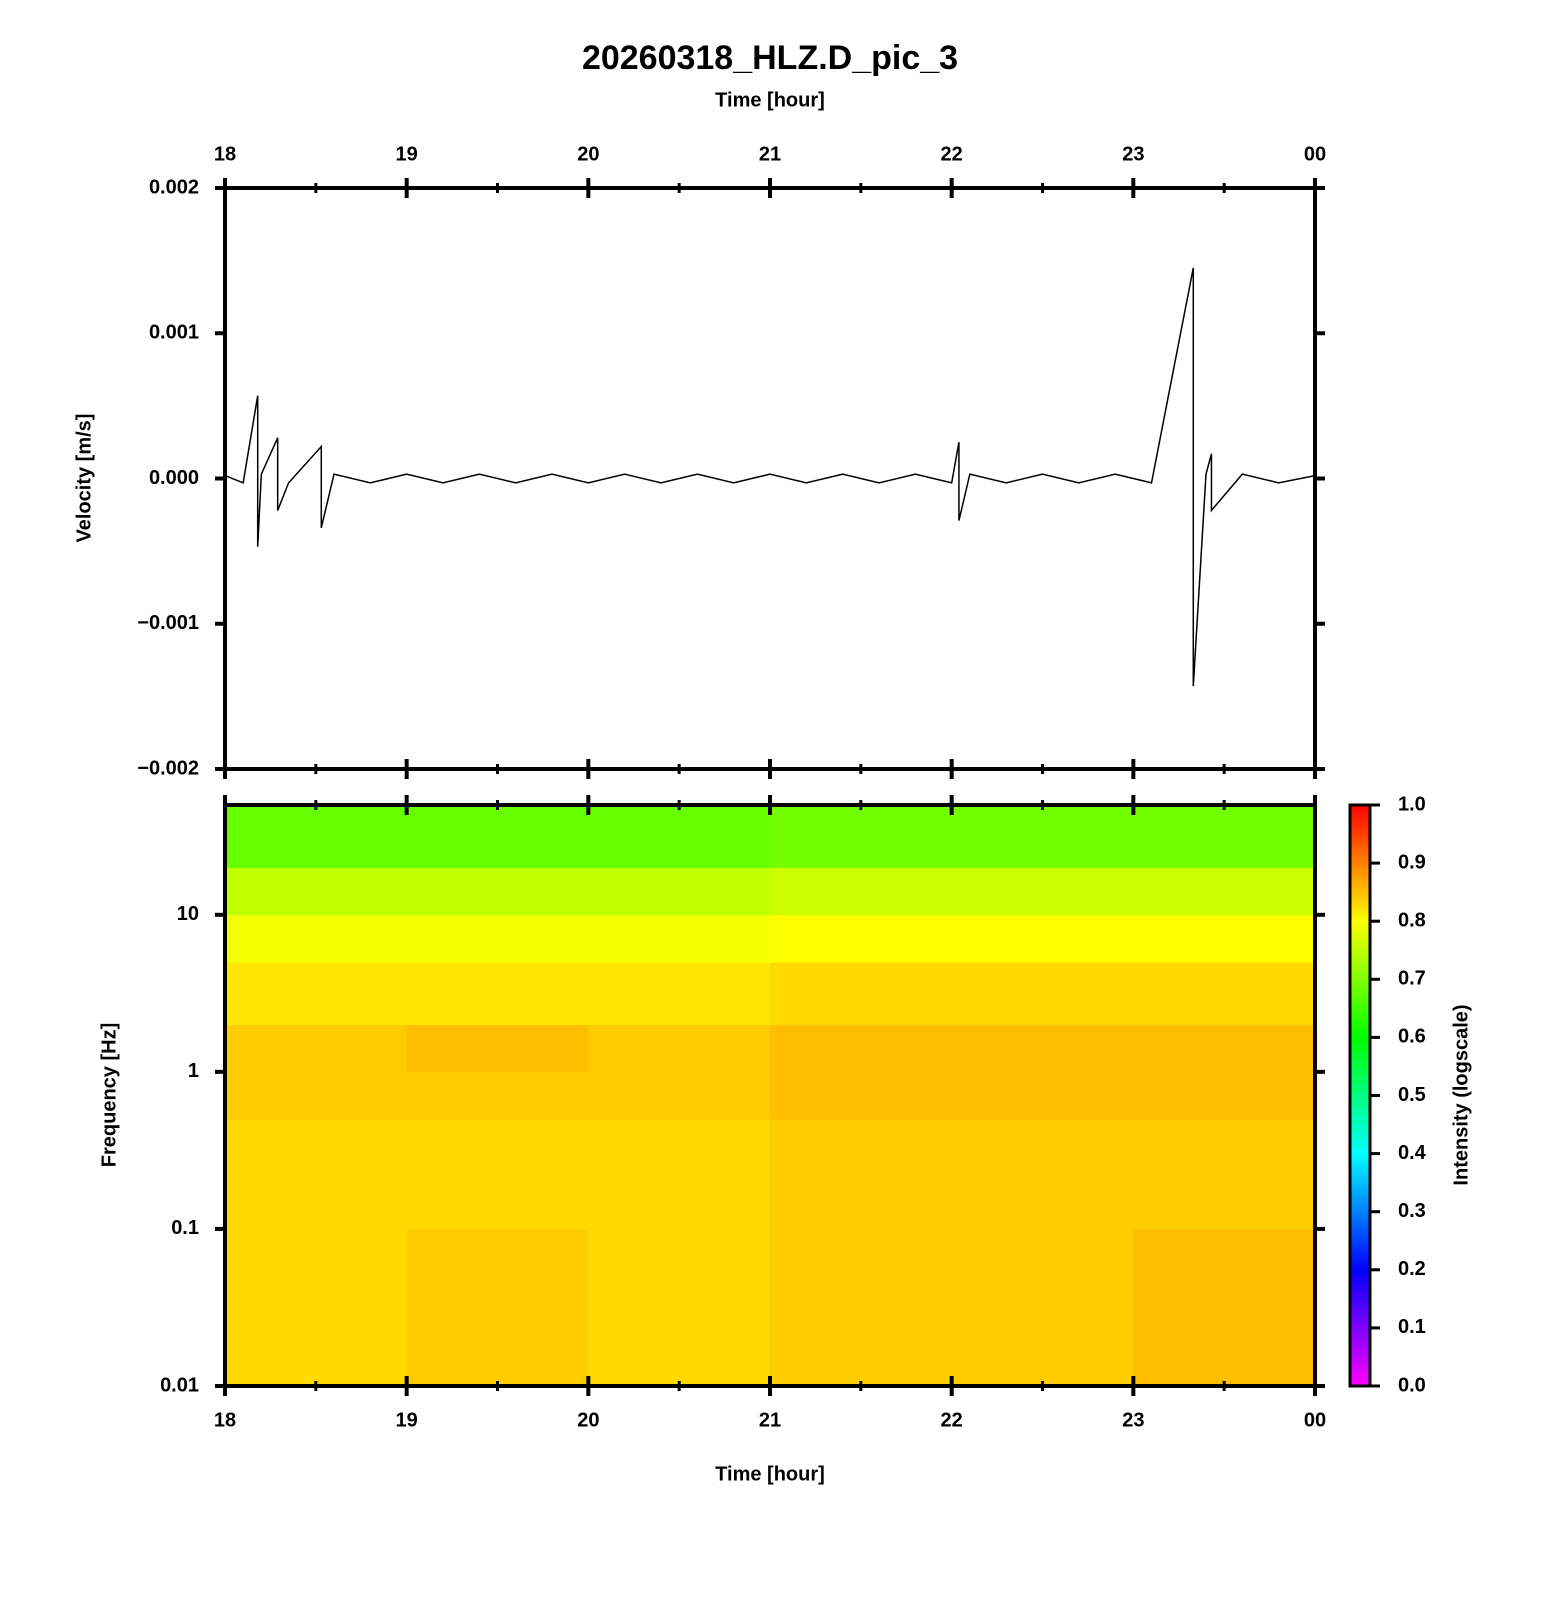  What do you see at coordinates (1461, 1094) in the screenshot?
I see `colorbar-label: Intensity (logscale)` at bounding box center [1461, 1094].